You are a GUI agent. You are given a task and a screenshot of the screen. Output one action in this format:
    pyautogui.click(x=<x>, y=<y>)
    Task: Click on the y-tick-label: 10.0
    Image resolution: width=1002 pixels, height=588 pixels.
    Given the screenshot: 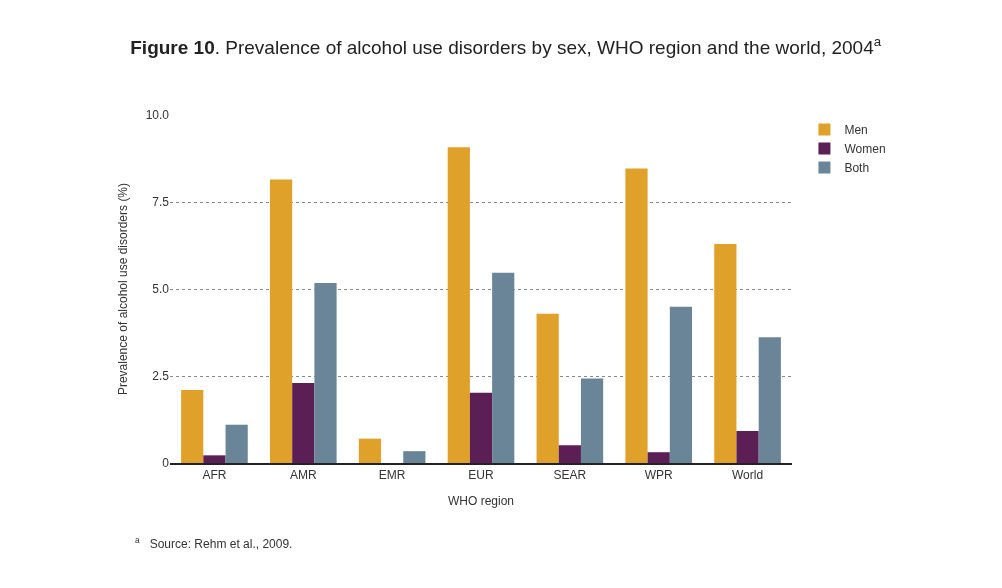 What is the action you would take?
    pyautogui.click(x=157, y=115)
    